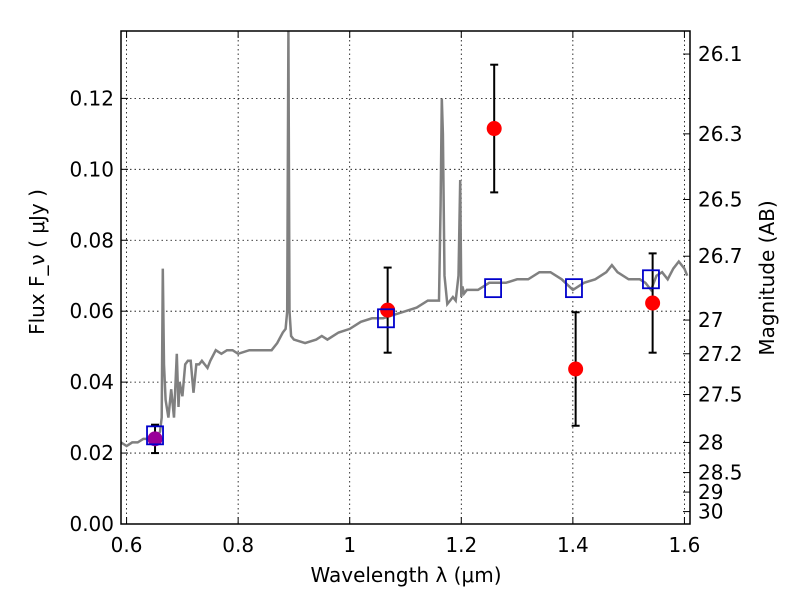  What do you see at coordinates (461, 545) in the screenshot?
I see `x-tick-label: 1.2` at bounding box center [461, 545].